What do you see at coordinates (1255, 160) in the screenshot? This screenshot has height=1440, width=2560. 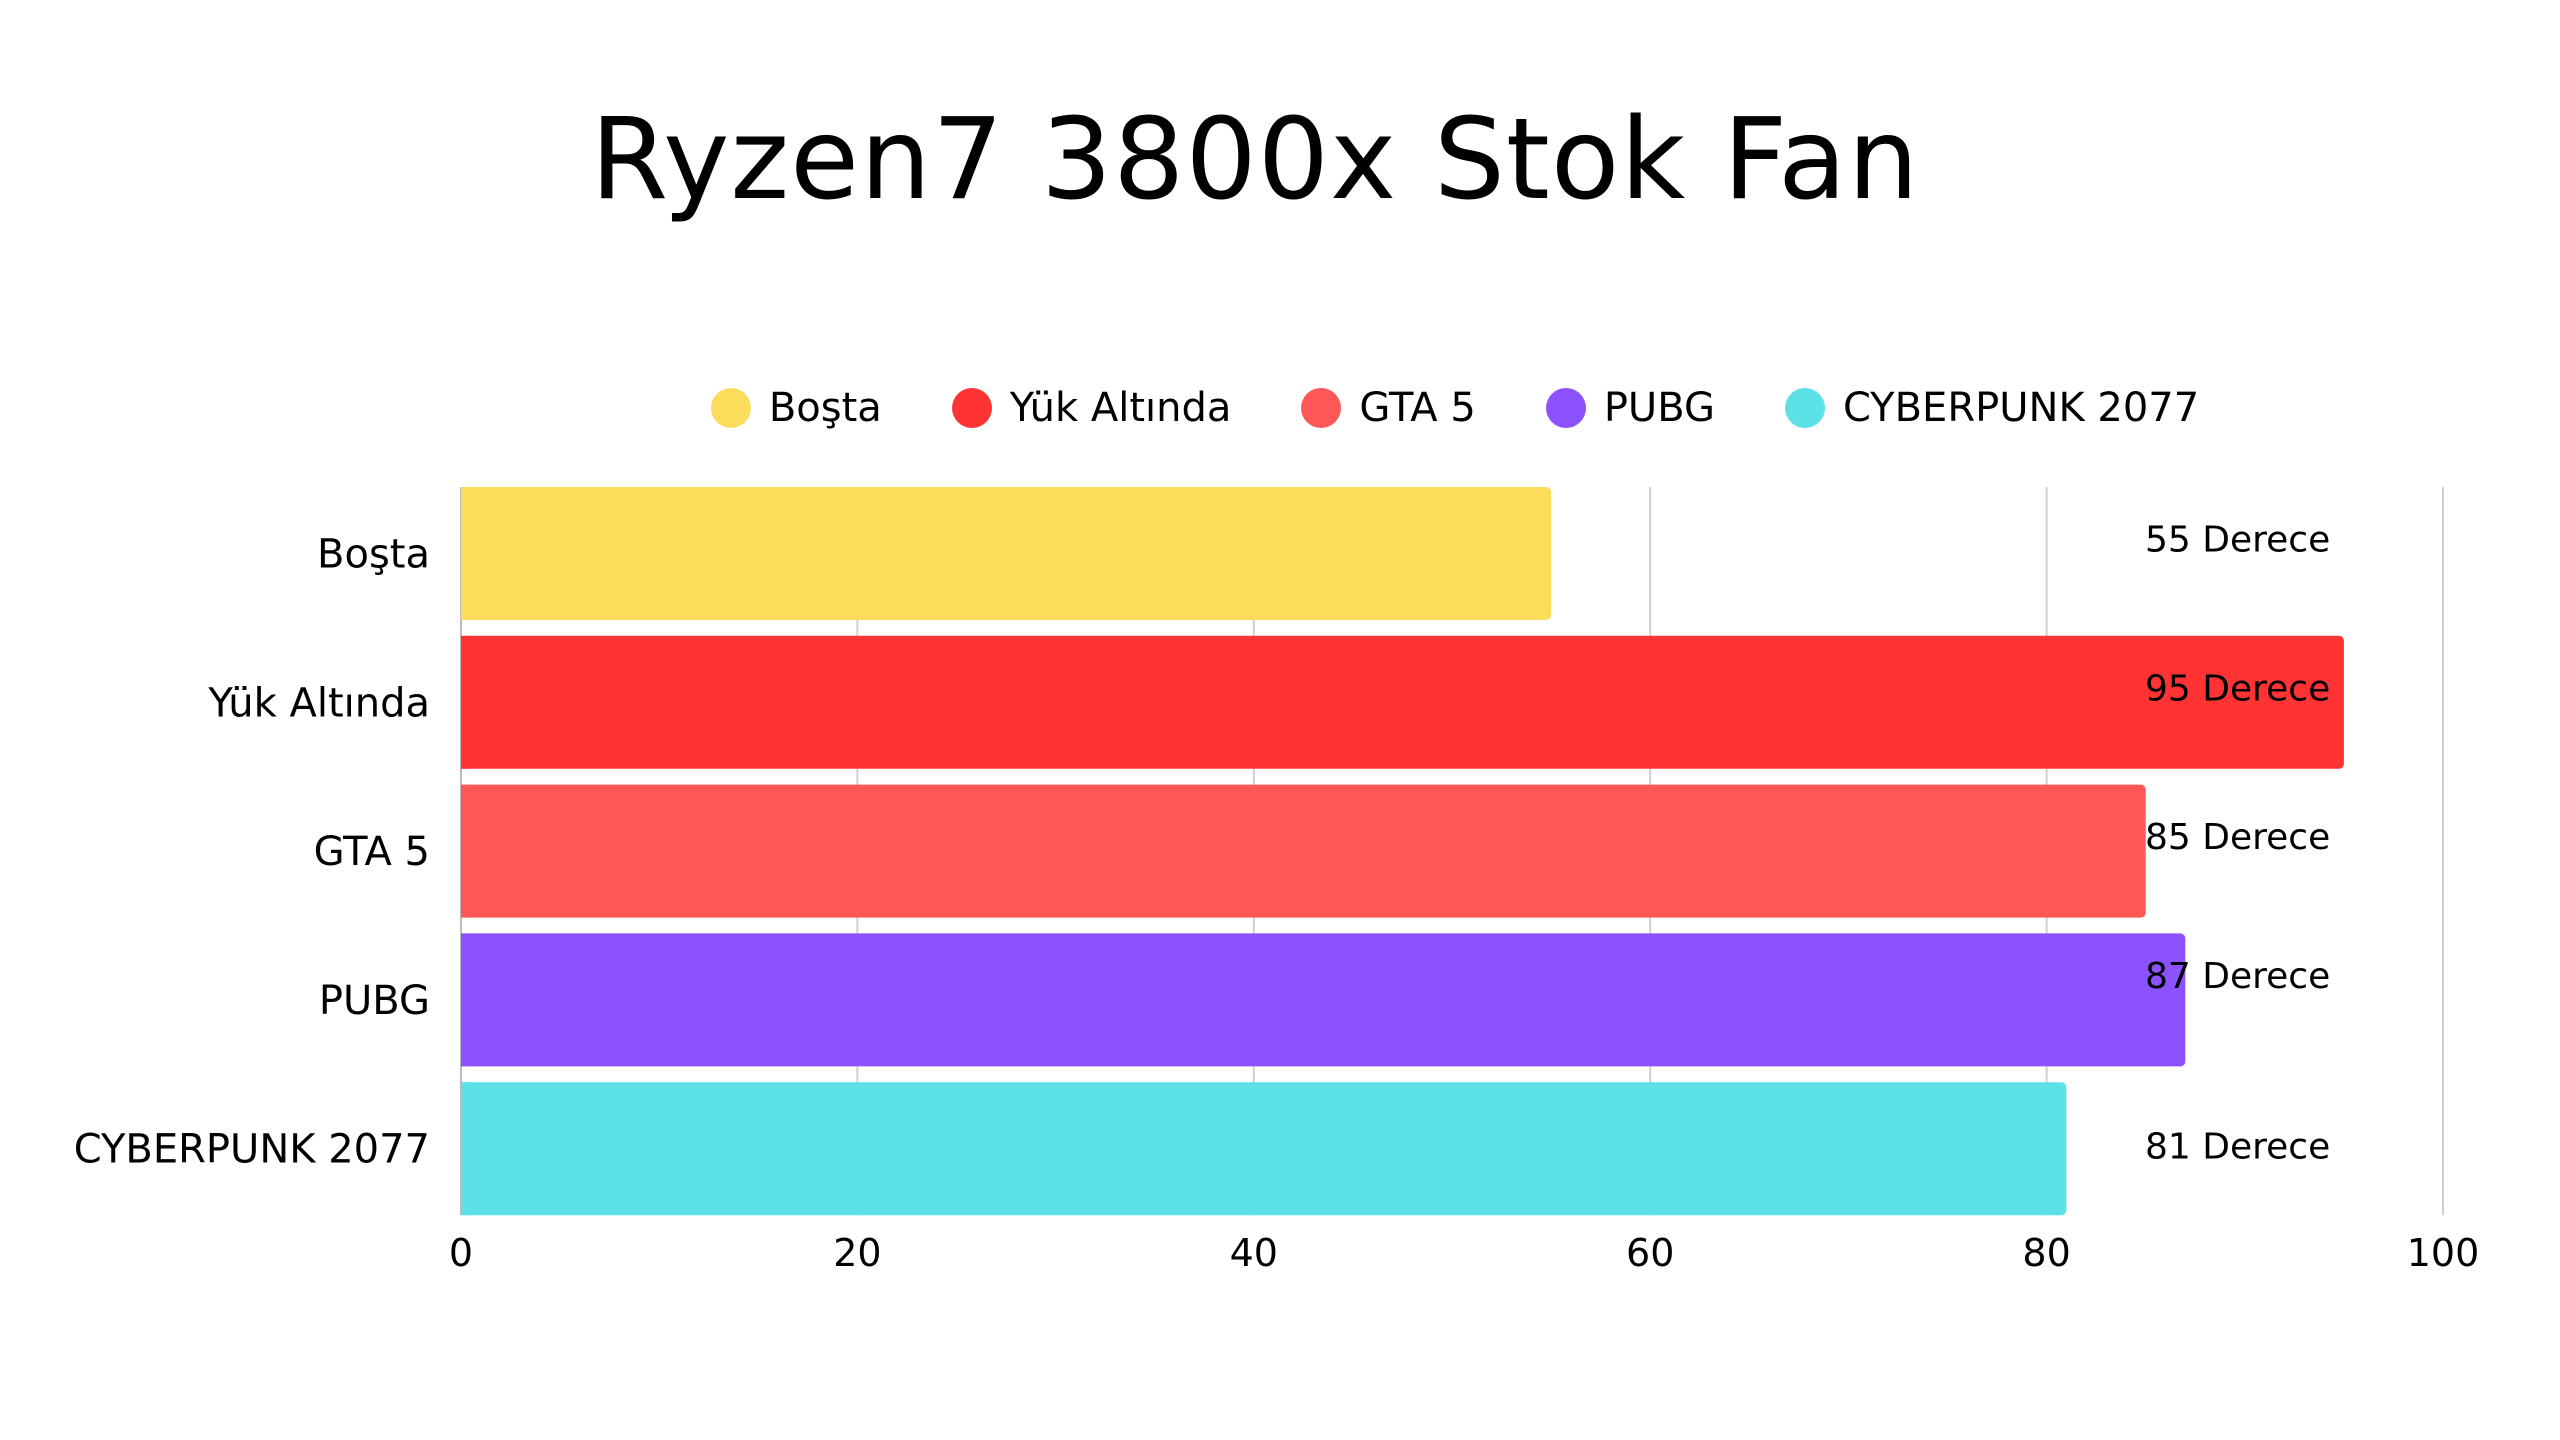 I see `chart-title: Ryzen7 3800x Stok Fan` at bounding box center [1255, 160].